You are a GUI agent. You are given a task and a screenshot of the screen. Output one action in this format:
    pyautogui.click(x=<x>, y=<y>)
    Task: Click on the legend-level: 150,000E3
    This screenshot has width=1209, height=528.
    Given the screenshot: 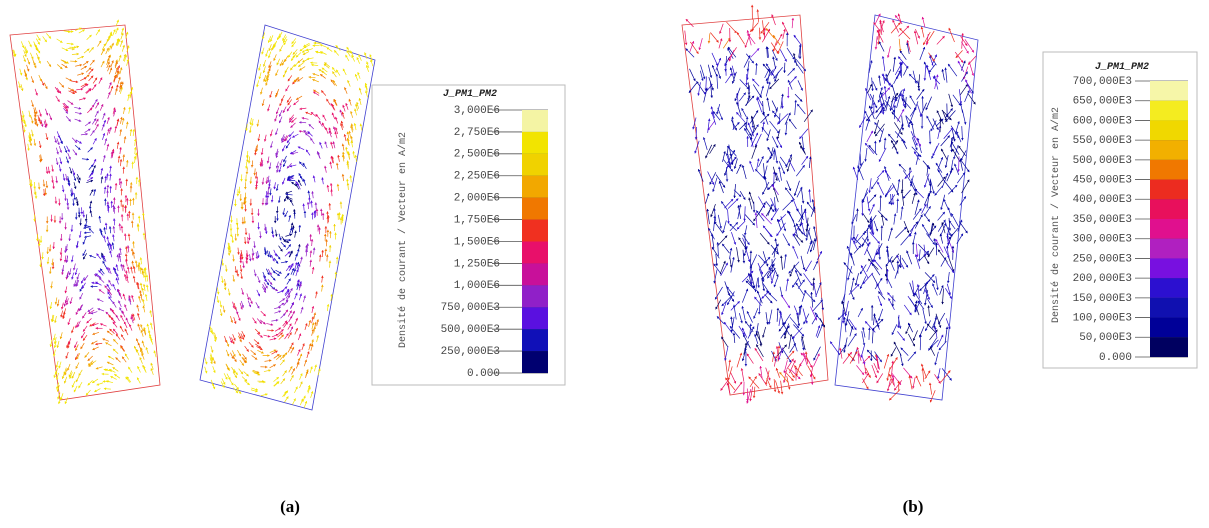 What is the action you would take?
    pyautogui.click(x=1102, y=299)
    